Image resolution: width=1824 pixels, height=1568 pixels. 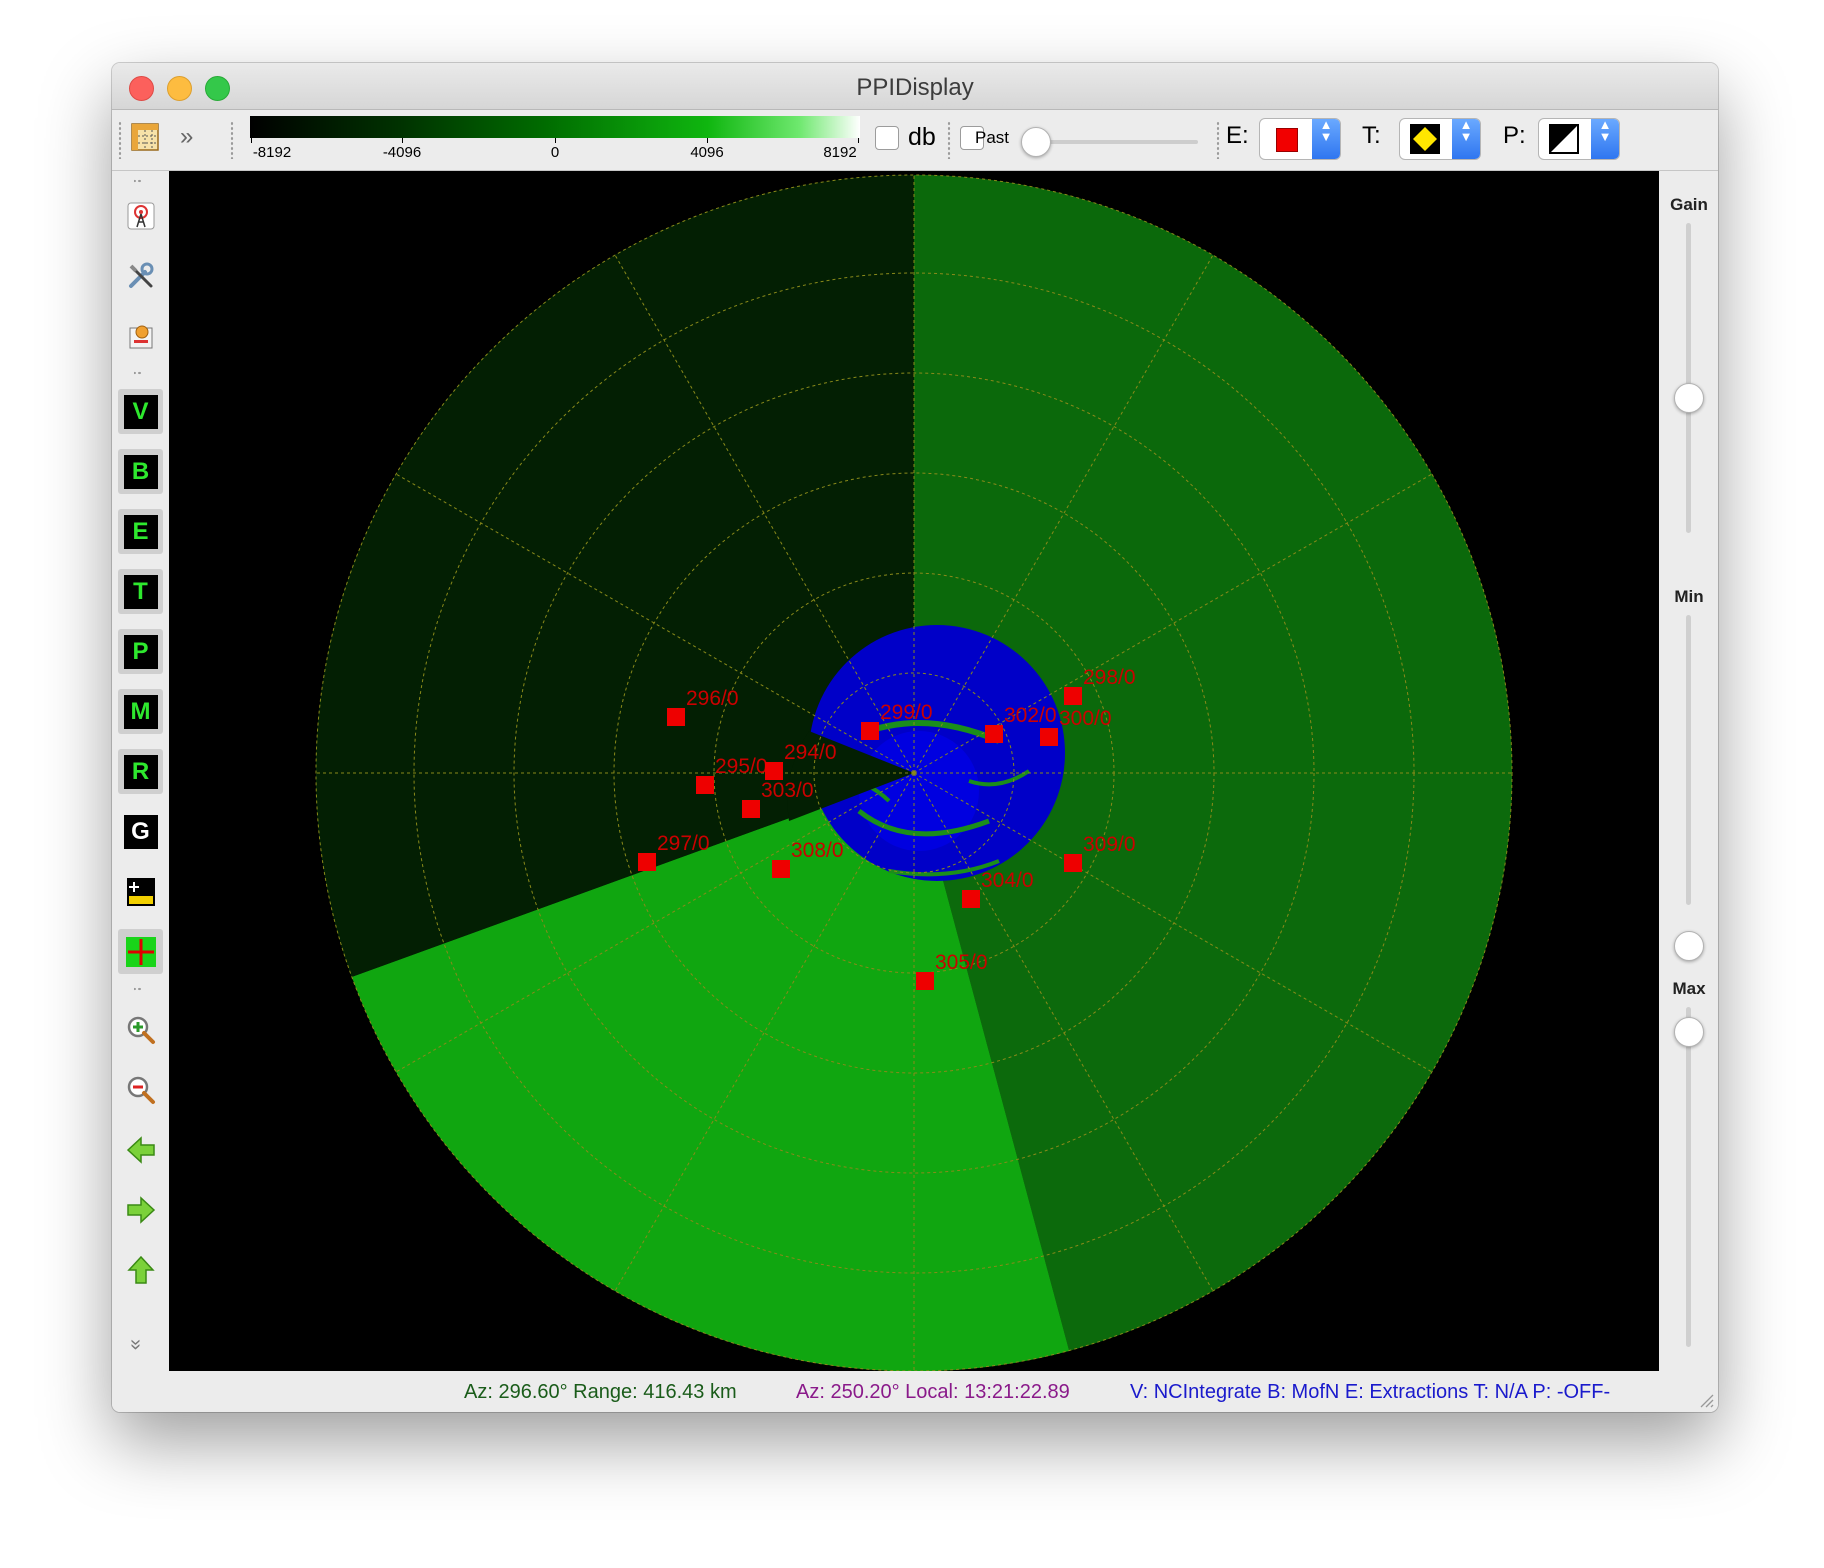 I want to click on plots-label: P, so click(x=140, y=651).